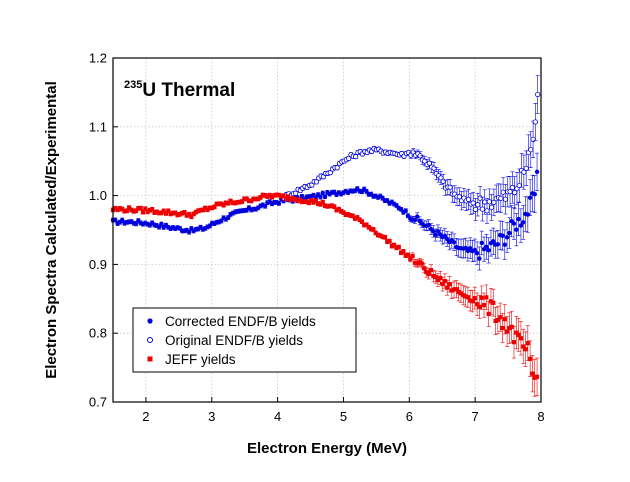  I want to click on y-tick-label: 1.2, so click(98, 58).